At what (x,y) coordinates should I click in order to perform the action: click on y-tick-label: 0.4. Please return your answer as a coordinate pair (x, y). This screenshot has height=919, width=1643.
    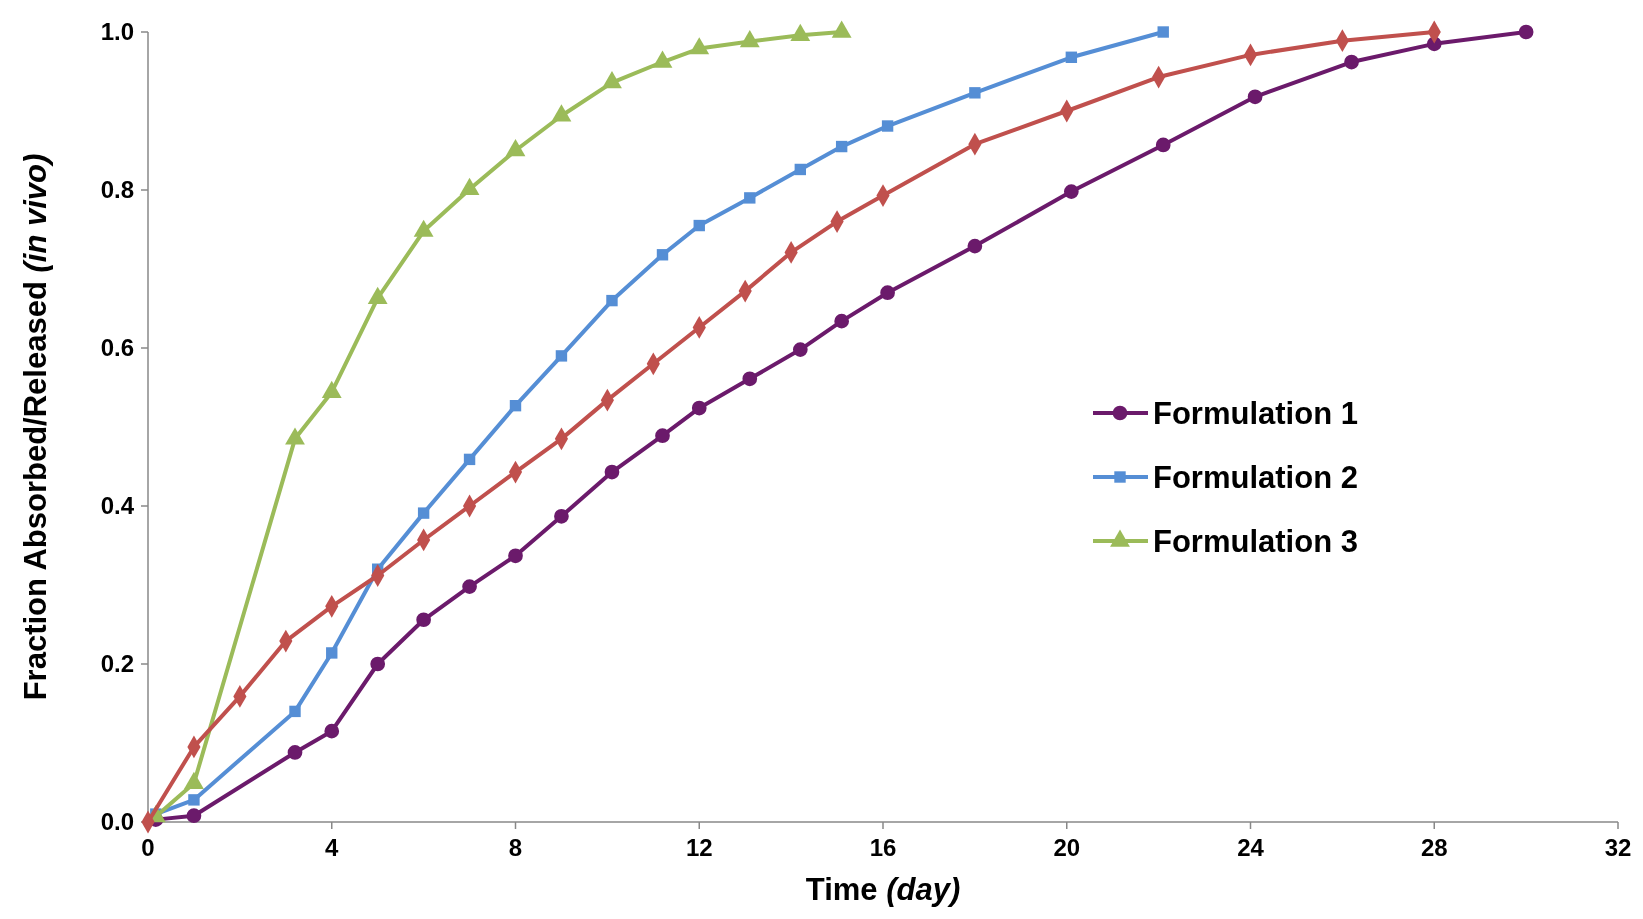
    Looking at the image, I should click on (117, 505).